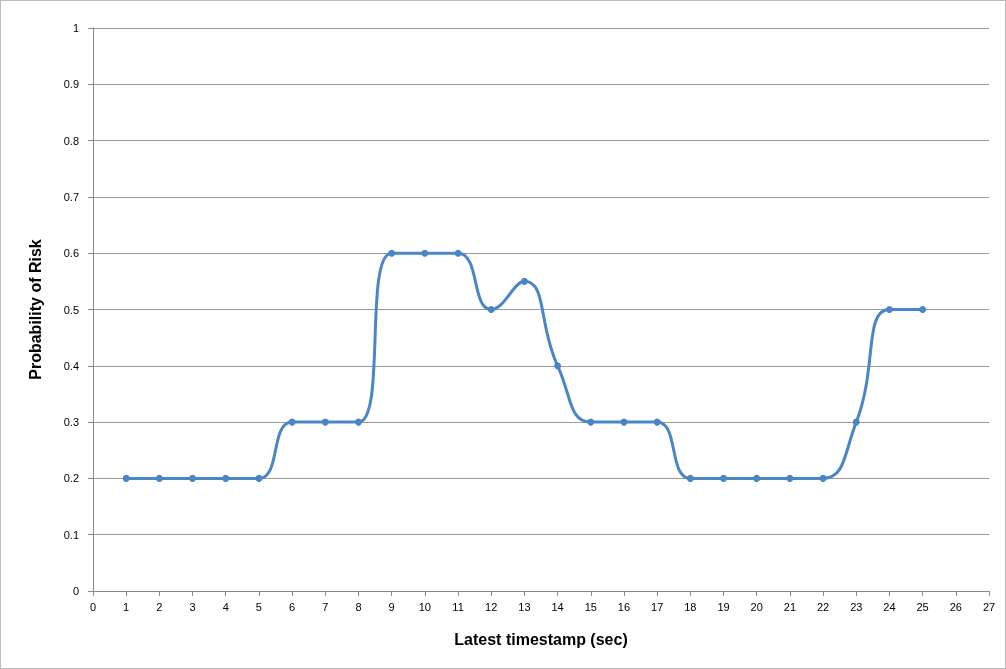 This screenshot has width=1006, height=669. Describe the element at coordinates (93, 606) in the screenshot. I see `x-tick-label: 0` at that location.